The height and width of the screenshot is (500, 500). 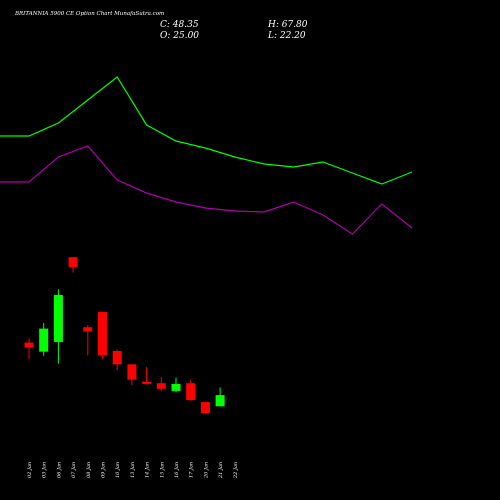 What do you see at coordinates (287, 25) in the screenshot?
I see `high-label: H: 67.80` at bounding box center [287, 25].